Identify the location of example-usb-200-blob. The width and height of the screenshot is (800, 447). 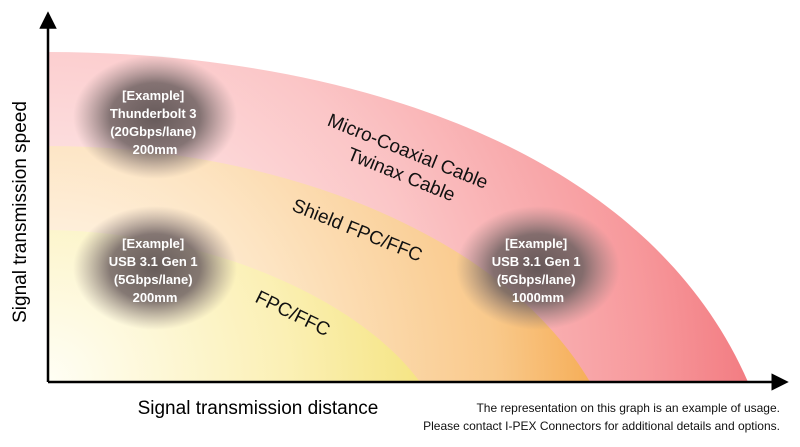
(155, 268).